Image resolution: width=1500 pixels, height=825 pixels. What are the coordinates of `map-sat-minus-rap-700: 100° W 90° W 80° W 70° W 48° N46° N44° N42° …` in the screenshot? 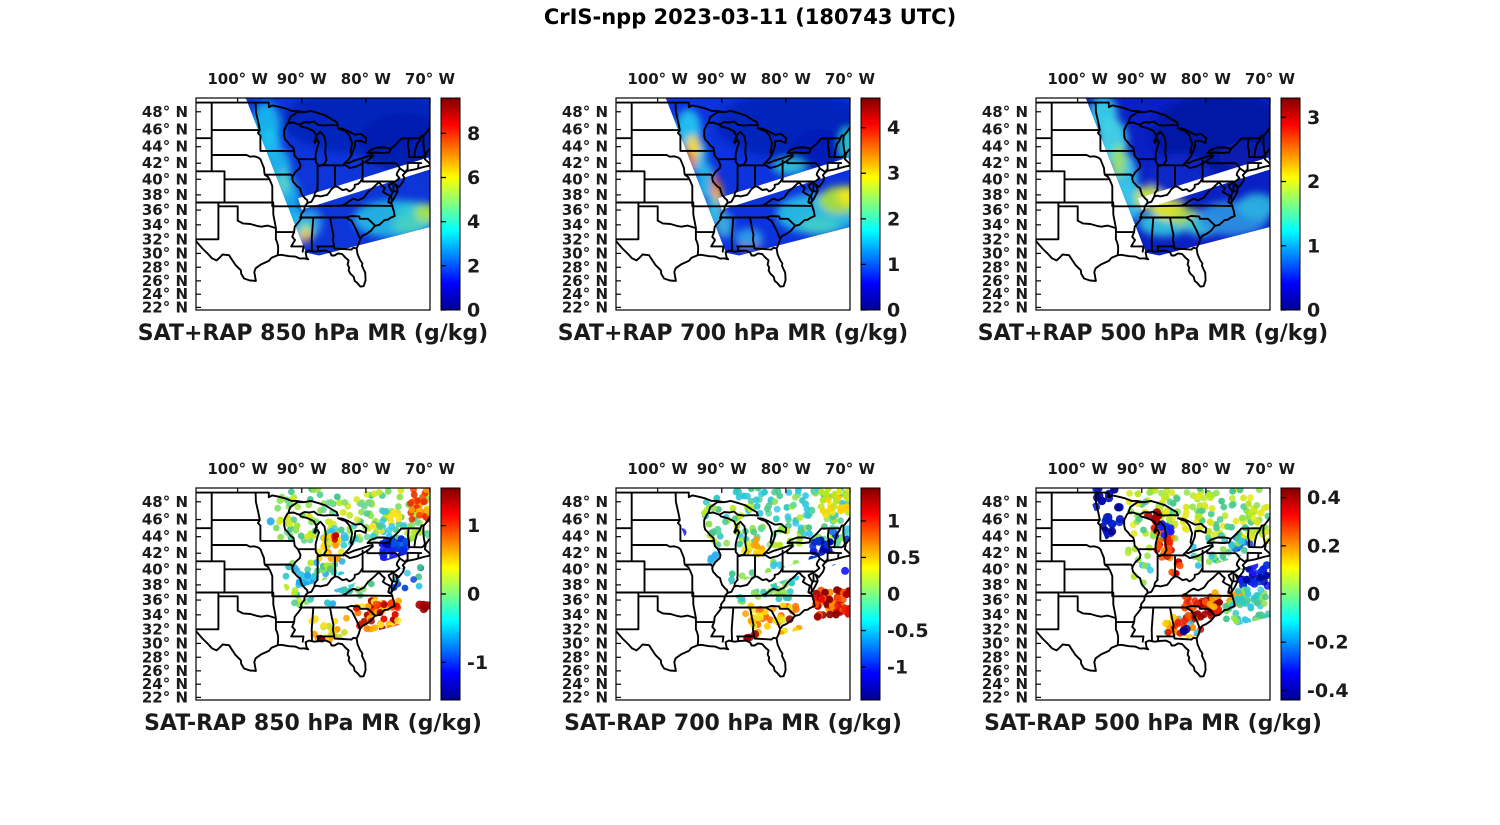 It's located at (720, 590).